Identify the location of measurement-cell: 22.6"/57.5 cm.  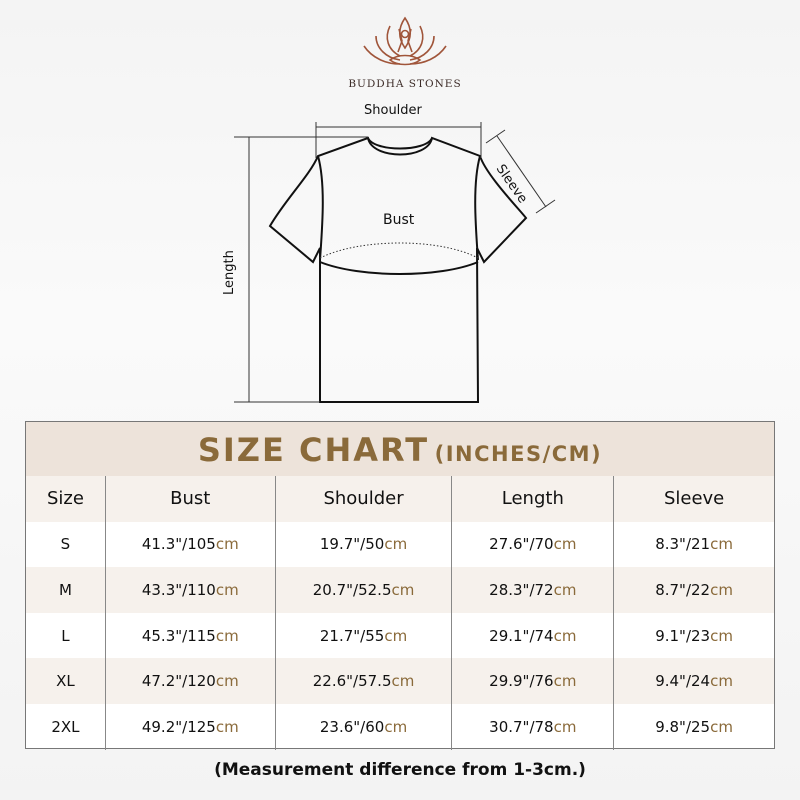
(363, 681).